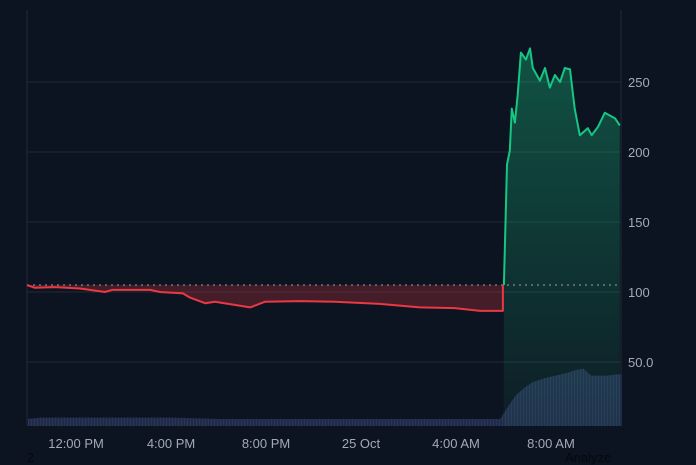 Image resolution: width=696 pixels, height=465 pixels. Describe the element at coordinates (171, 443) in the screenshot. I see `x-tick-label: 4:00 PM` at that location.